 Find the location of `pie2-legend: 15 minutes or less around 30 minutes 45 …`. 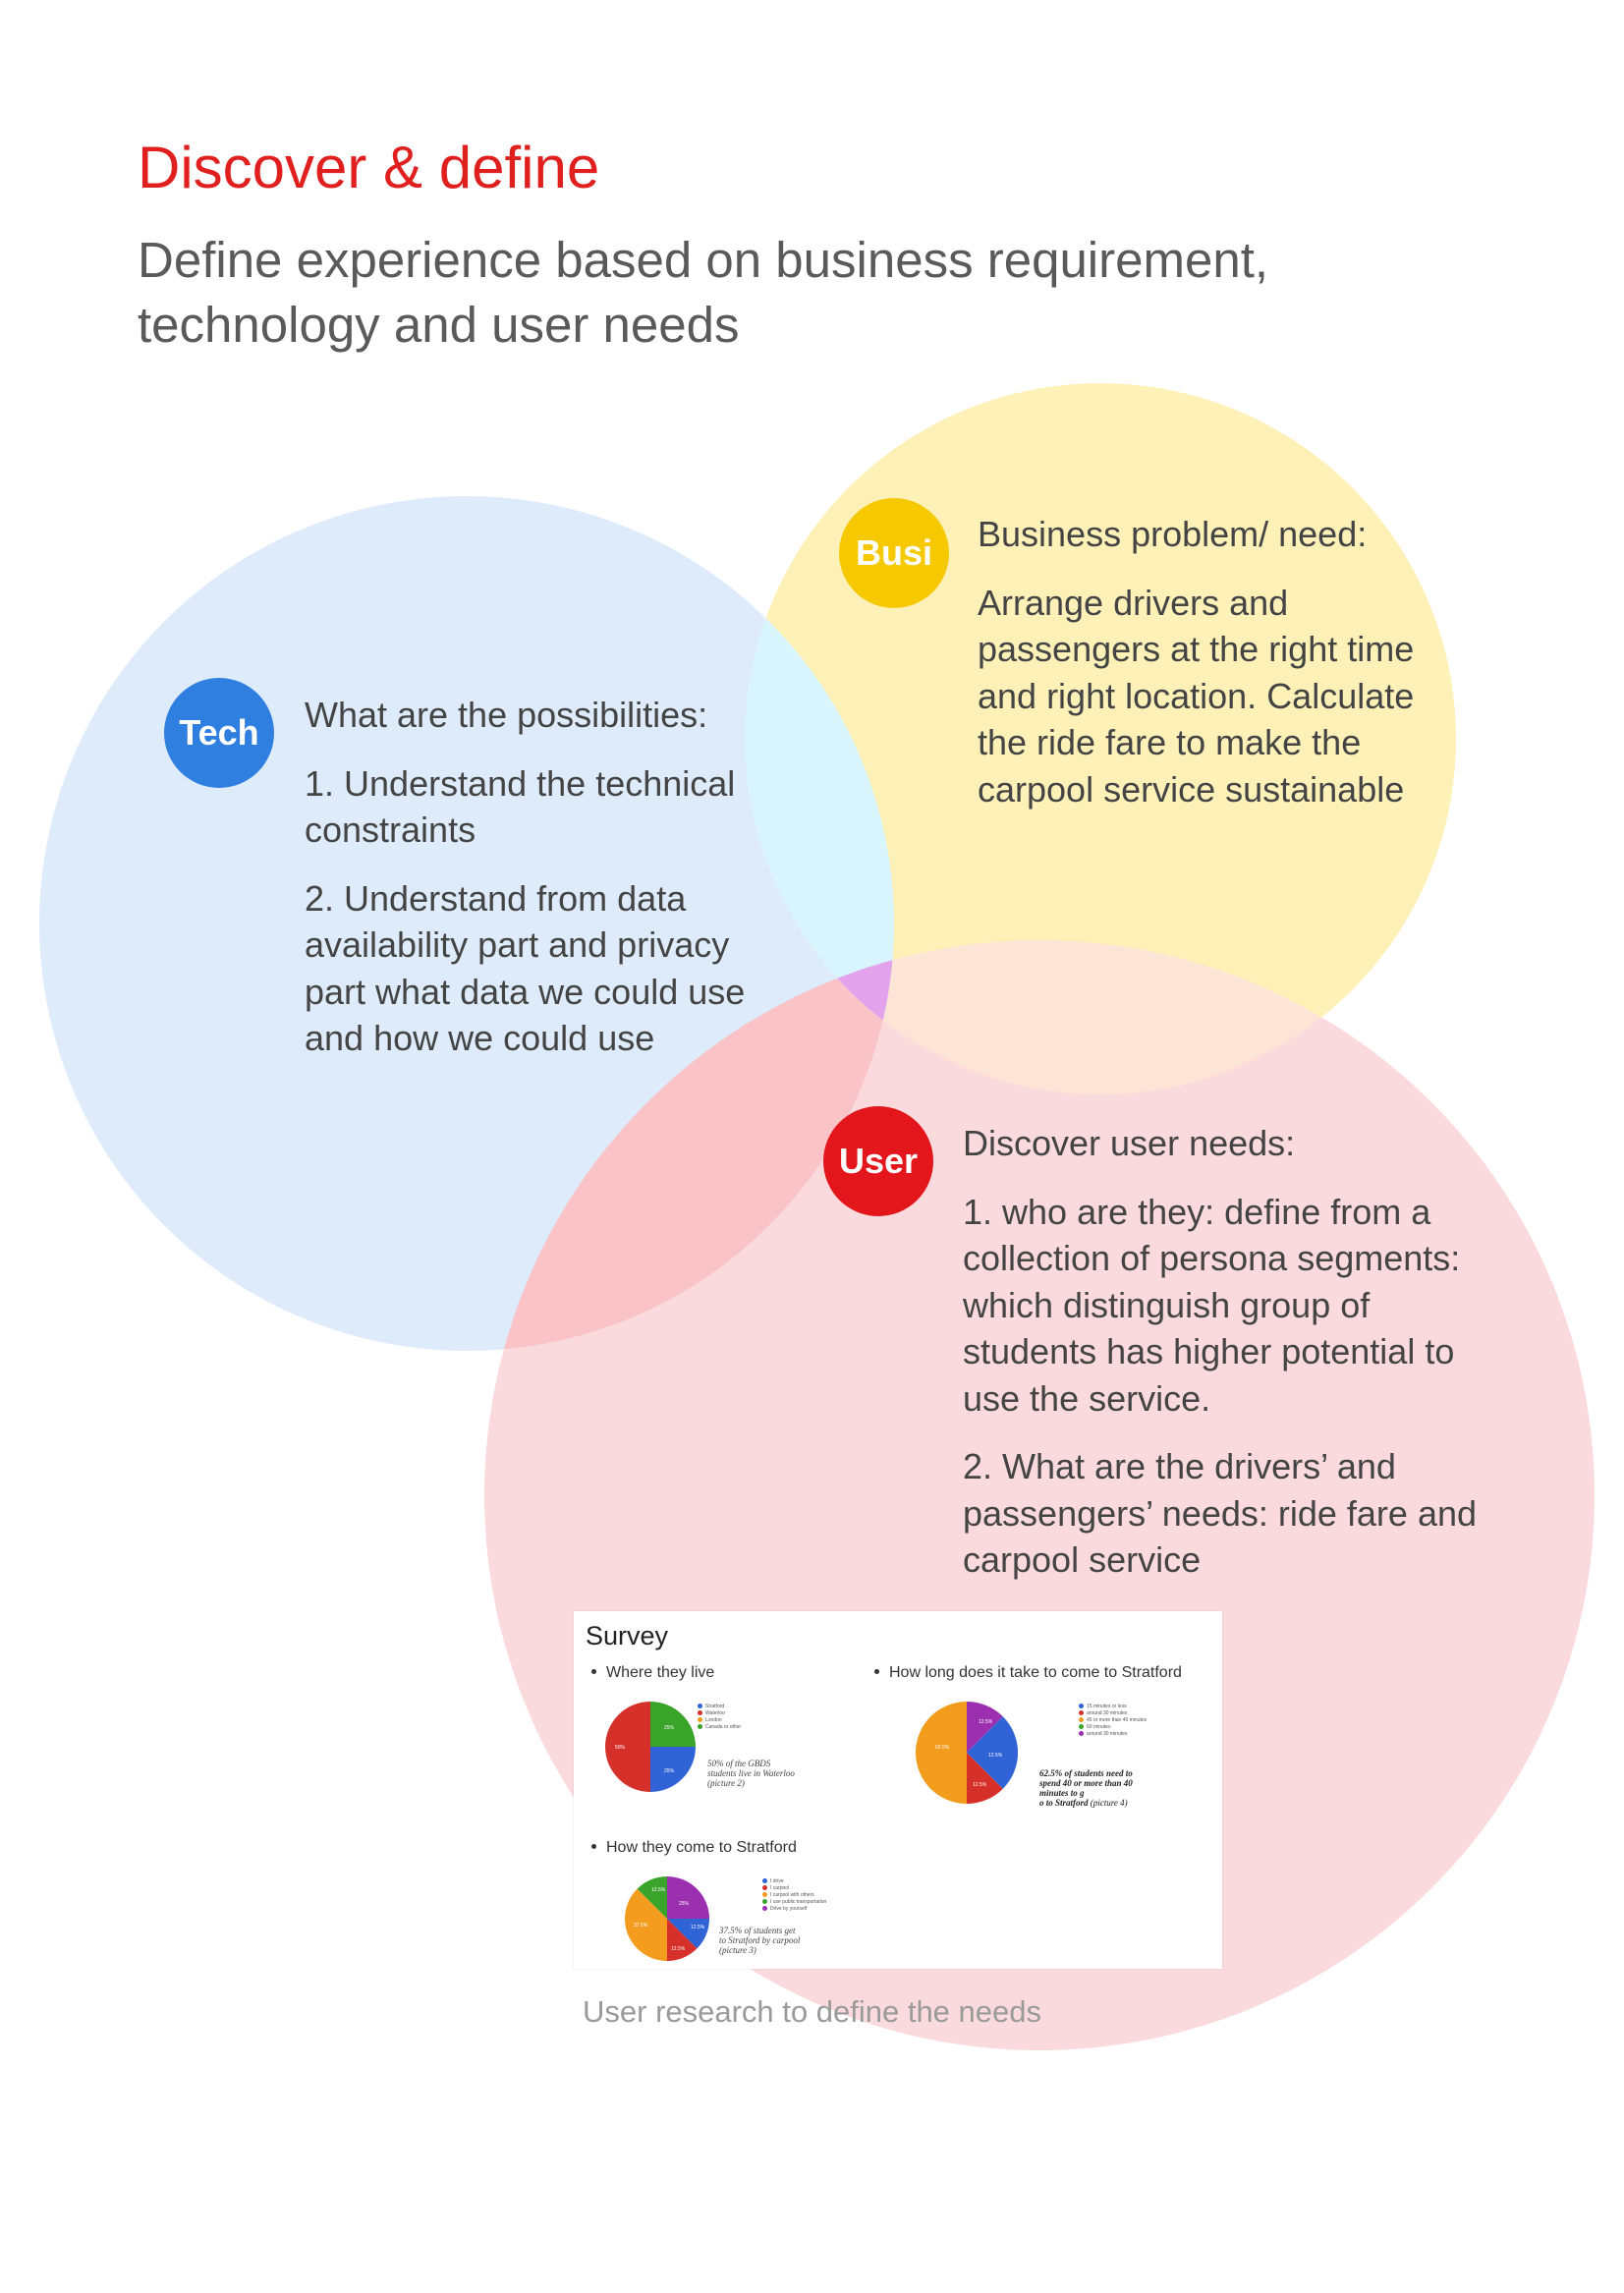

pie2-legend: 15 minutes or less around 30 minutes 45 … is located at coordinates (1113, 1721).